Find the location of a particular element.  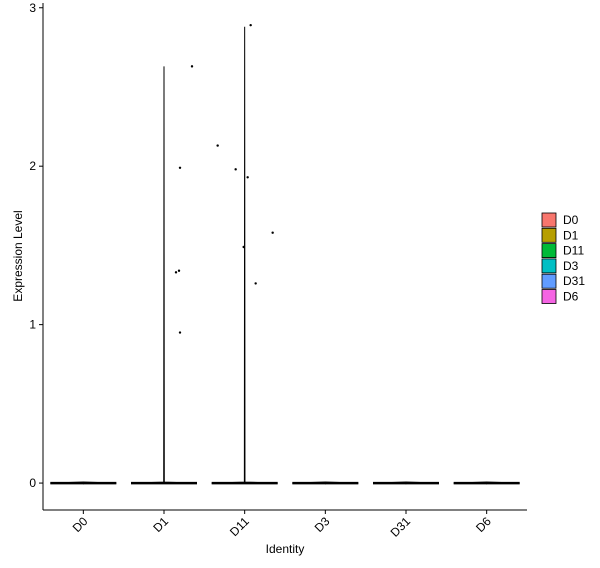

x-tick-label: D11 is located at coordinates (239, 526).